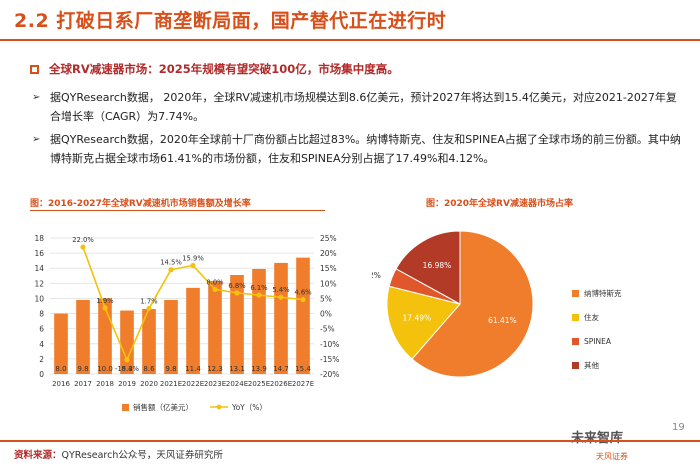 The width and height of the screenshot is (700, 467). What do you see at coordinates (499, 204) in the screenshot?
I see `pie-chart-title: 图：2020年全球RV减速器市场占率` at bounding box center [499, 204].